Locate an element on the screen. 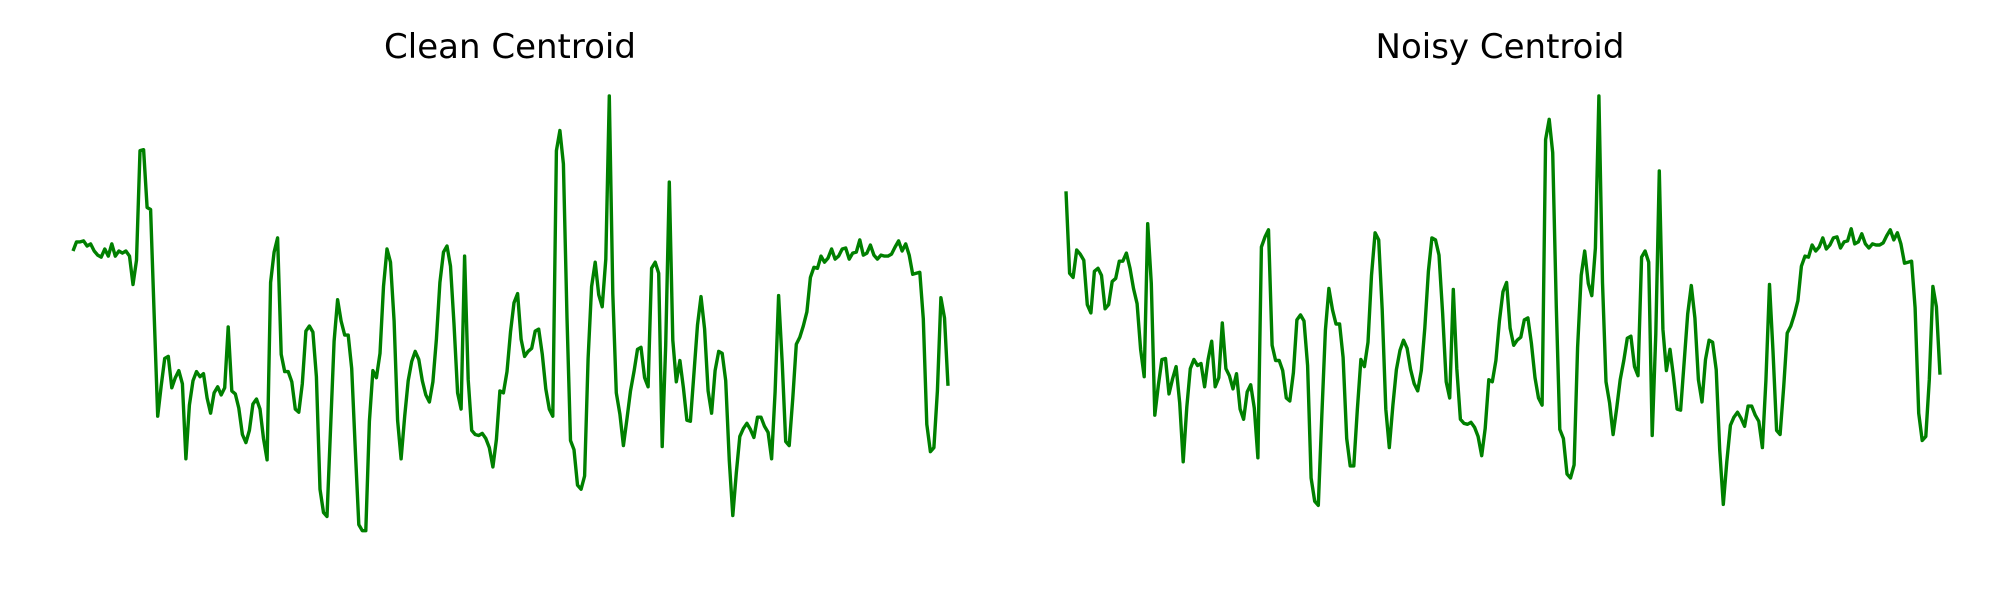 The height and width of the screenshot is (600, 2000). left-chart-title: Clean Centroid is located at coordinates (510, 47).